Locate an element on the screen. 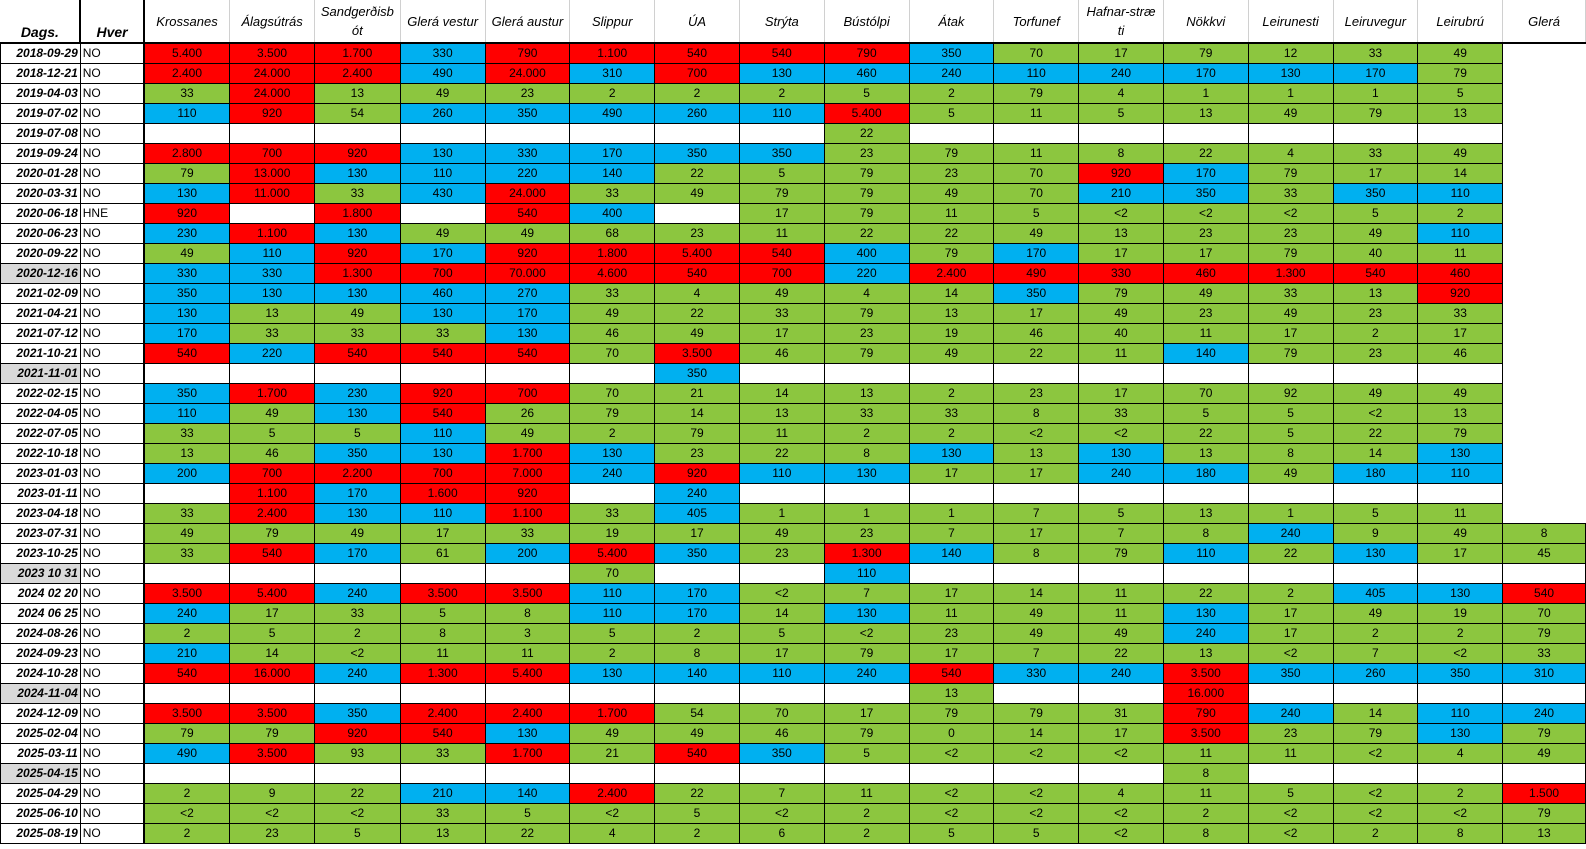  date-cell: 2025-06-10 is located at coordinates (40, 813).